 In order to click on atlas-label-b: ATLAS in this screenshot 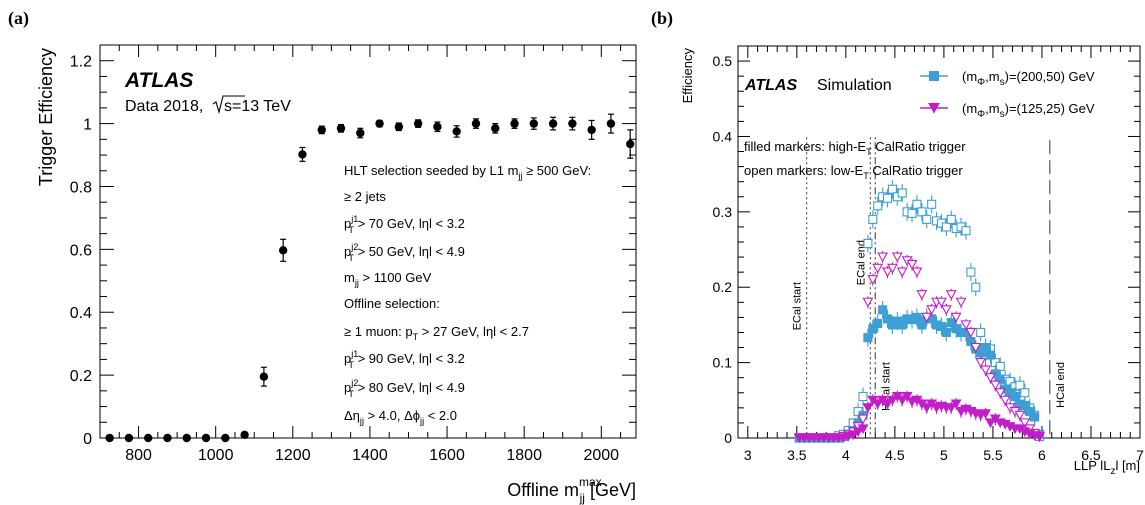, I will do `click(770, 85)`.